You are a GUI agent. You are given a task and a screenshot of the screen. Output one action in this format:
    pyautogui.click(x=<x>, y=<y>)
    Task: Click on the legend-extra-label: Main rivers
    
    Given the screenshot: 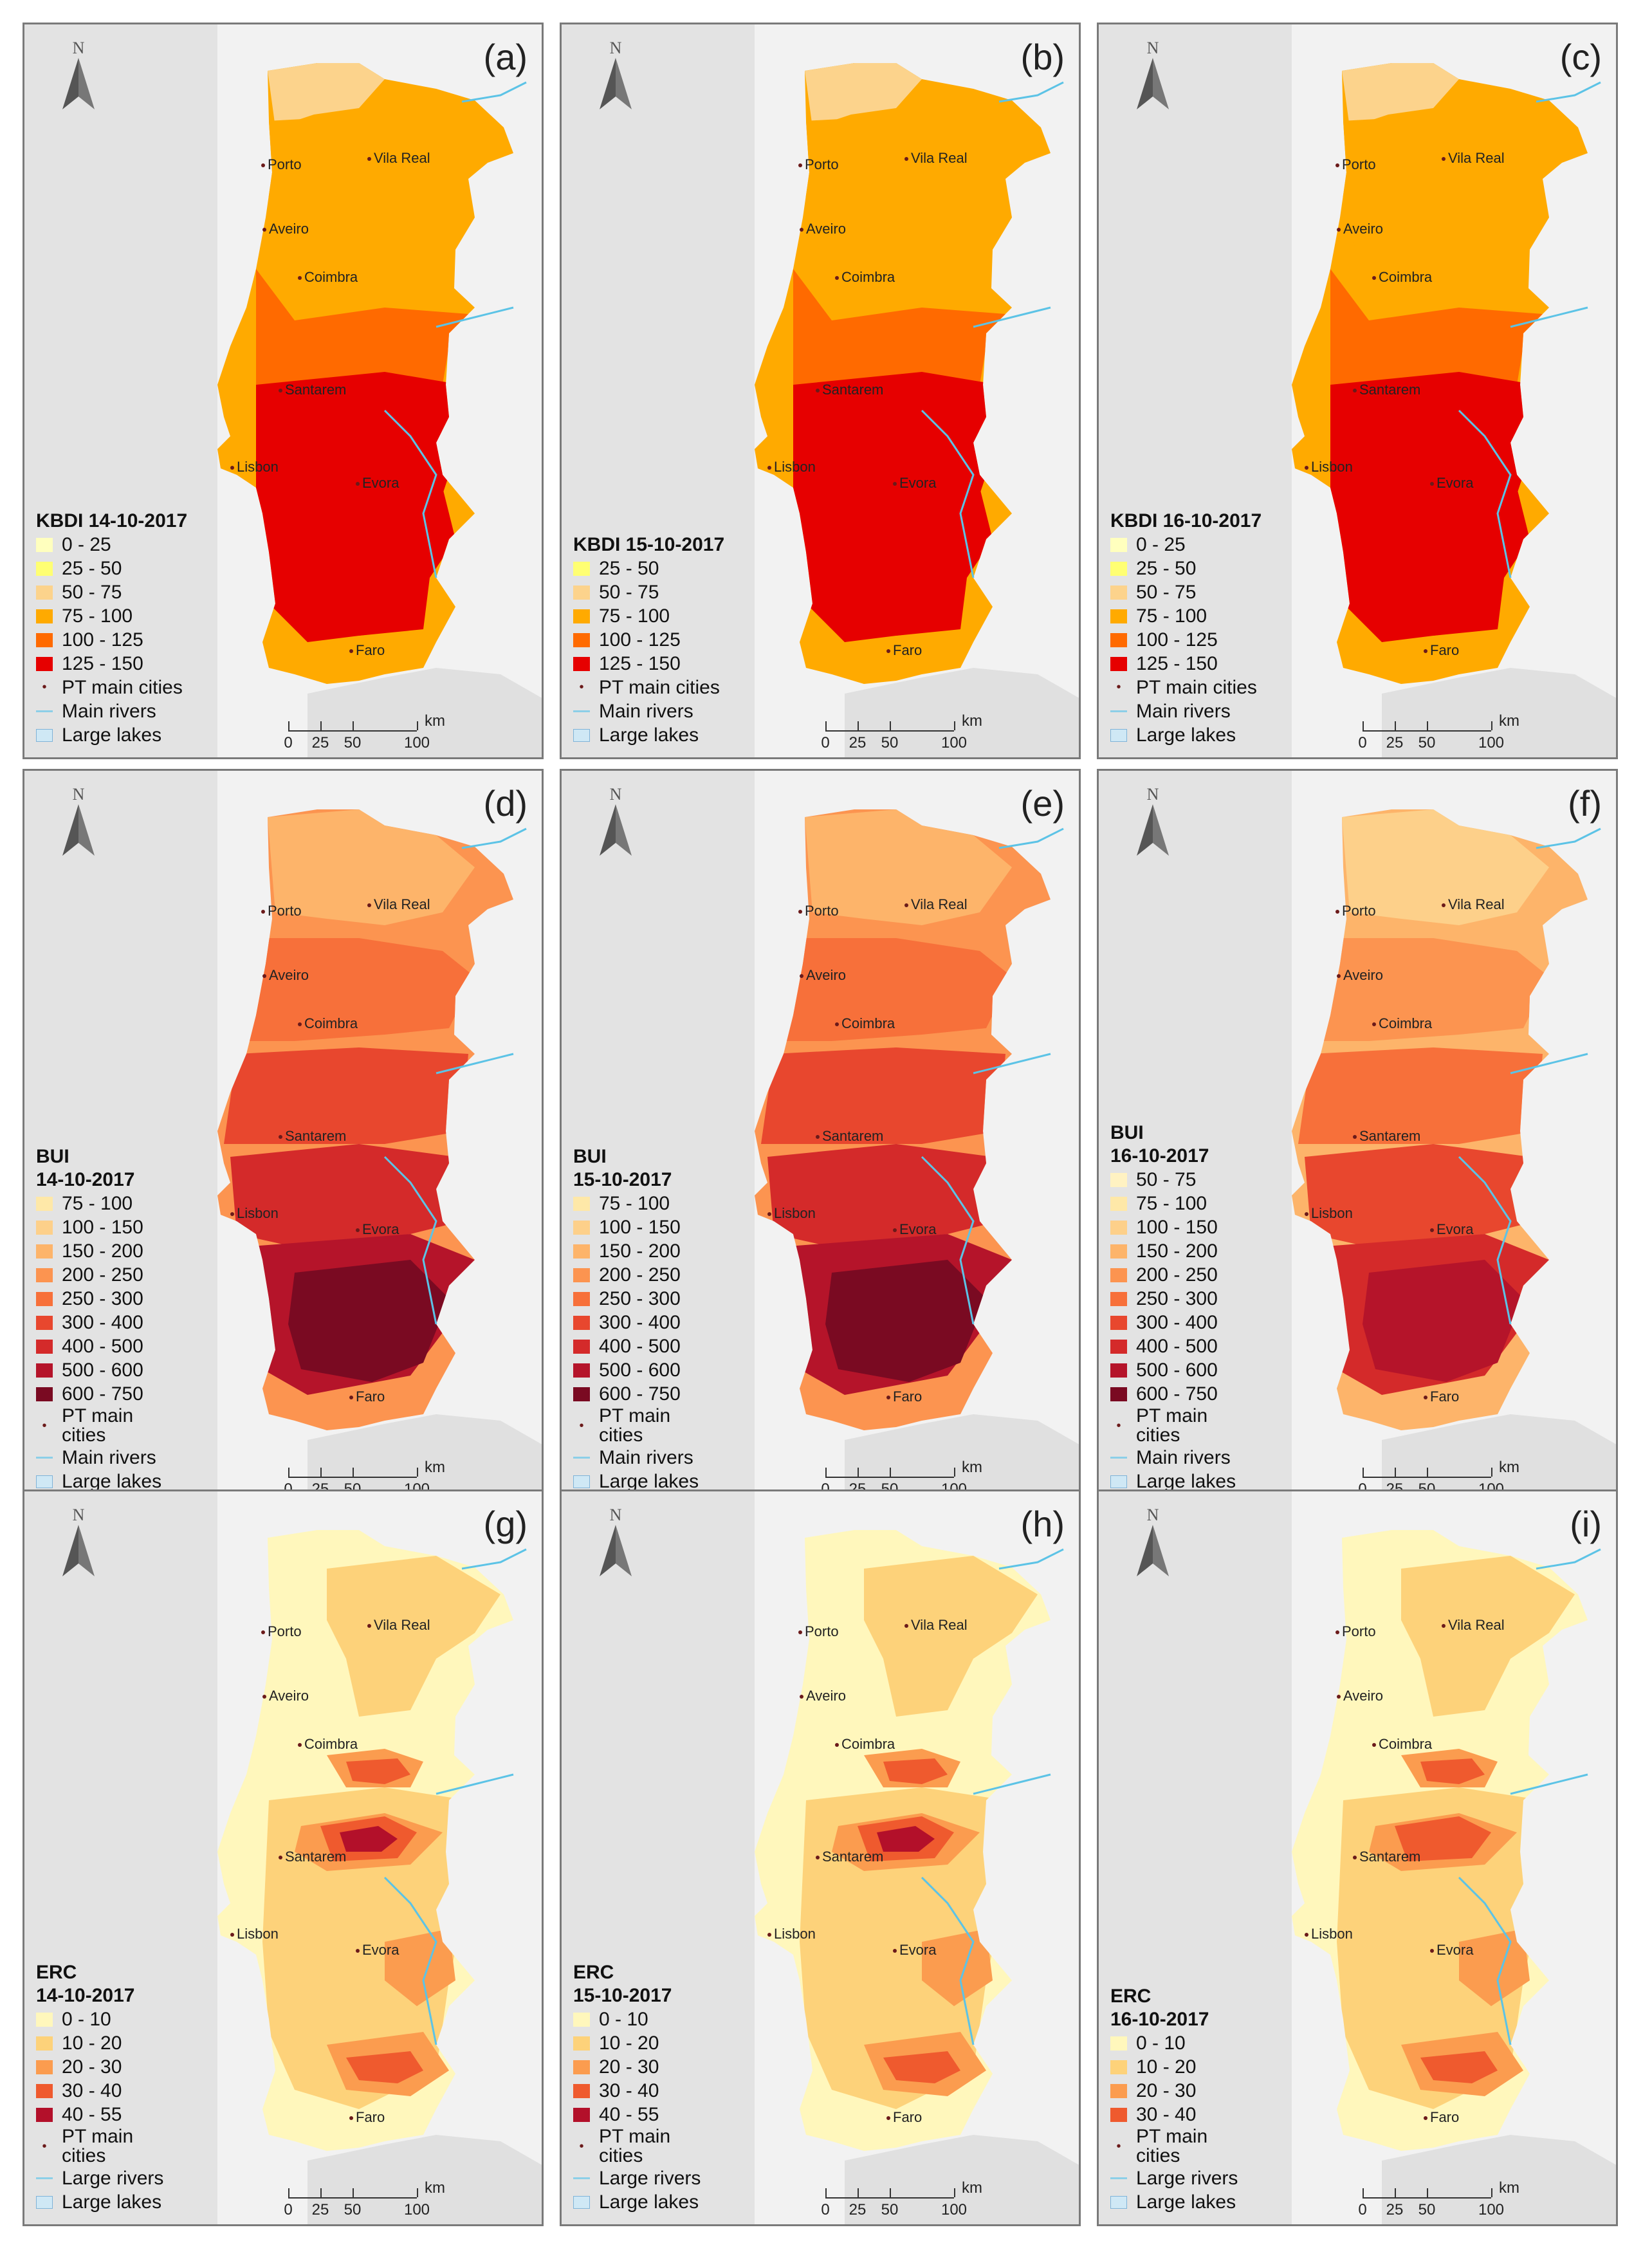 What is the action you would take?
    pyautogui.click(x=646, y=1457)
    